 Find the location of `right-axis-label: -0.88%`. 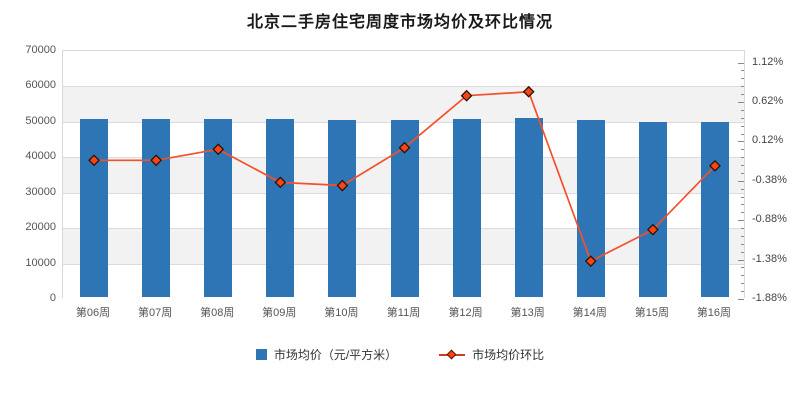

right-axis-label: -0.88% is located at coordinates (769, 219).